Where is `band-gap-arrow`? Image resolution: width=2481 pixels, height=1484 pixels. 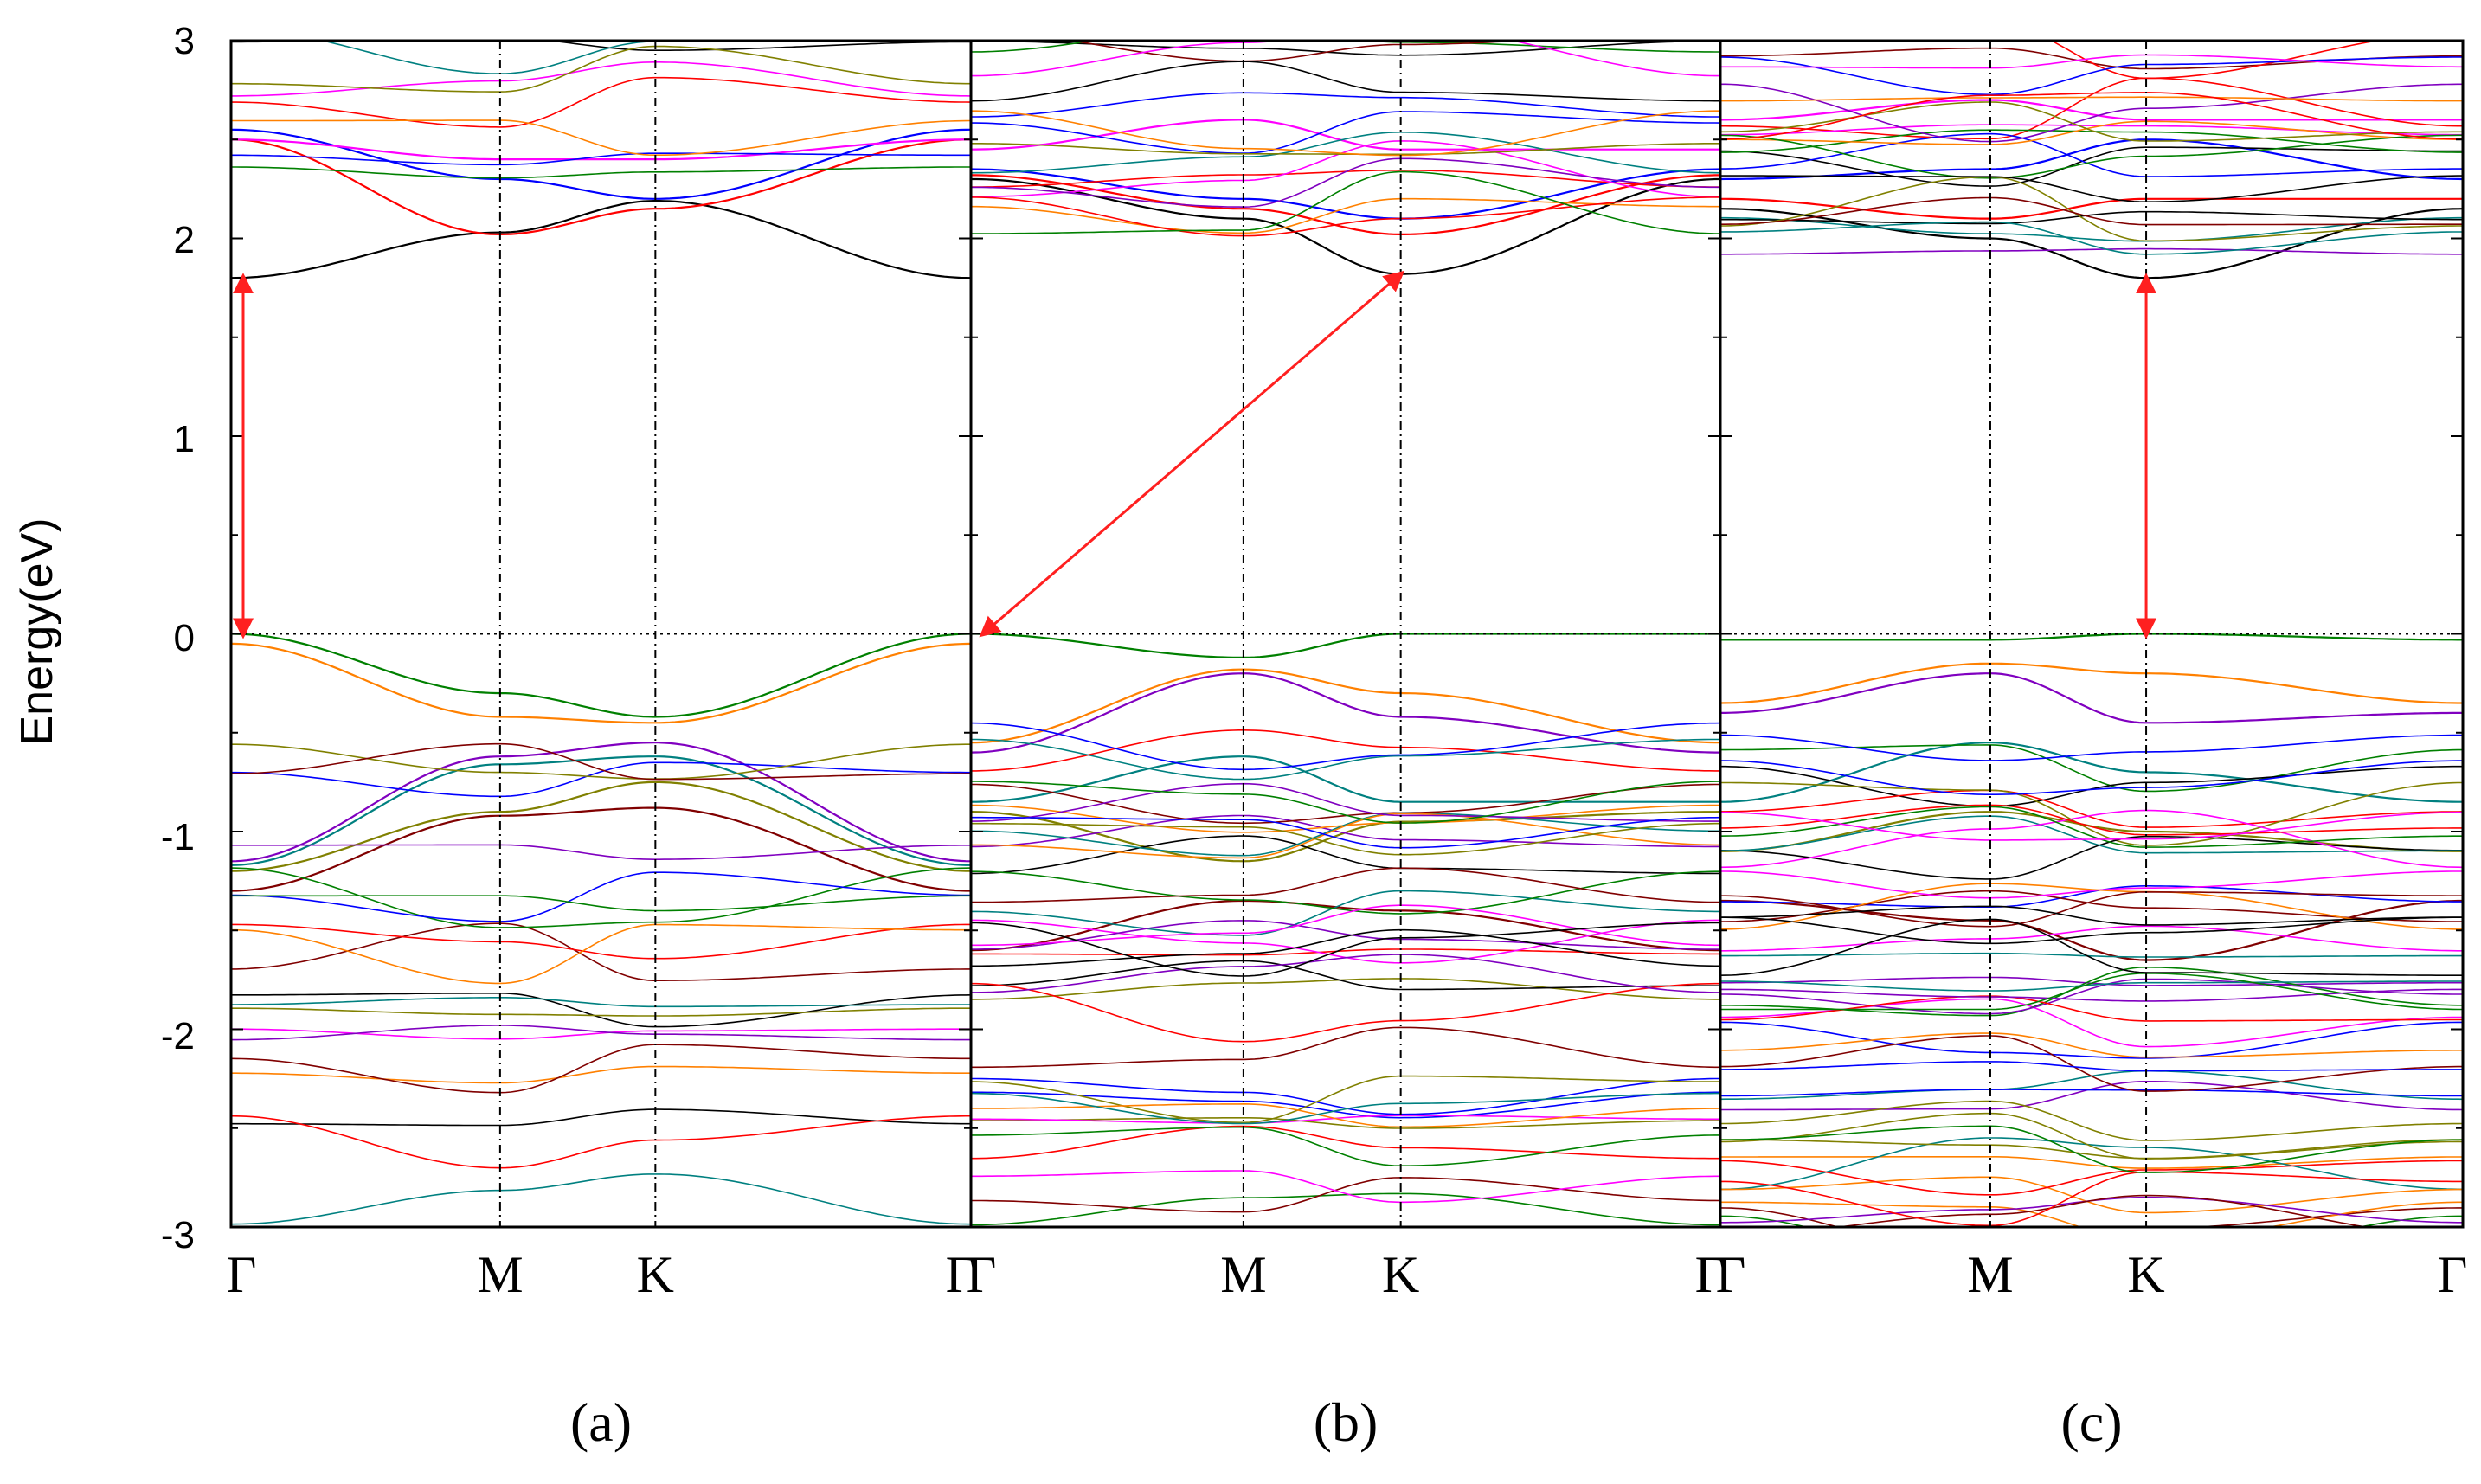 band-gap-arrow is located at coordinates (1192, 454).